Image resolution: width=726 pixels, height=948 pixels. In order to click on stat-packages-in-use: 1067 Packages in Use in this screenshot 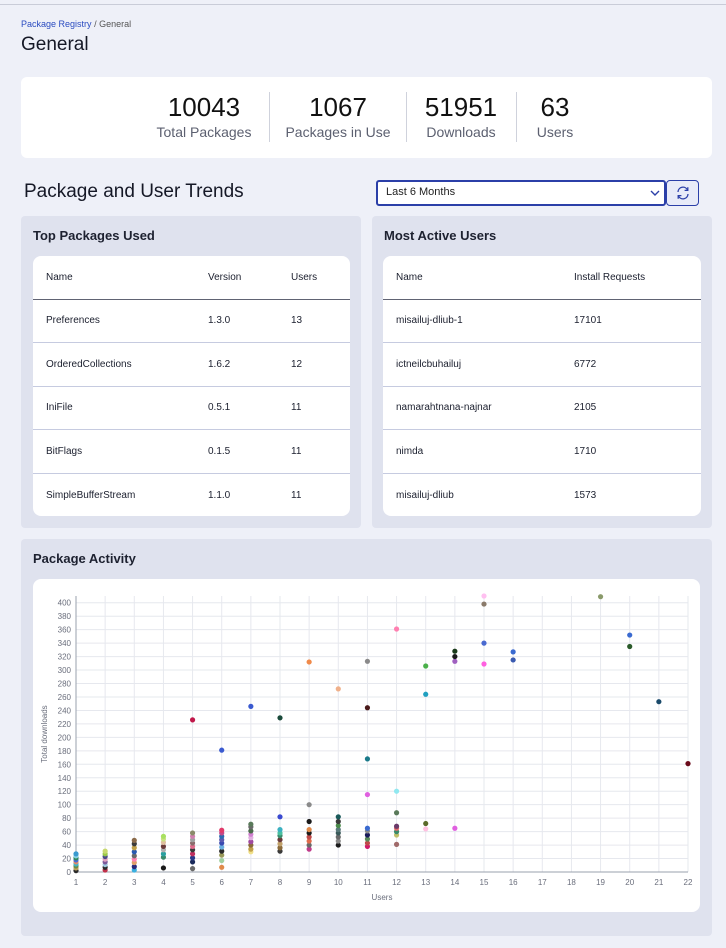, I will do `click(338, 115)`.